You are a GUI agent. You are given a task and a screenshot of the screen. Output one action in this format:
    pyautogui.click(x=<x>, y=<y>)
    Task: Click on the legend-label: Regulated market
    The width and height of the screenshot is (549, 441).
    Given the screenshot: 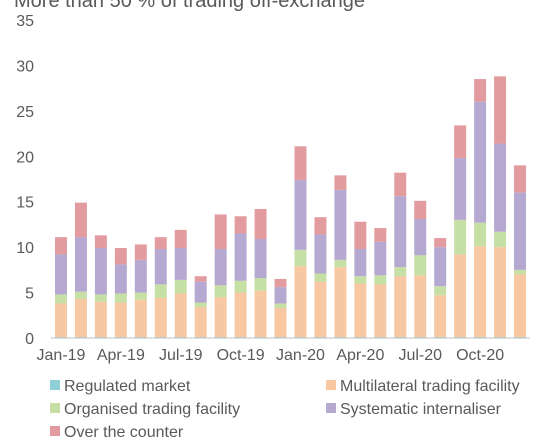 What is the action you would take?
    pyautogui.click(x=127, y=386)
    